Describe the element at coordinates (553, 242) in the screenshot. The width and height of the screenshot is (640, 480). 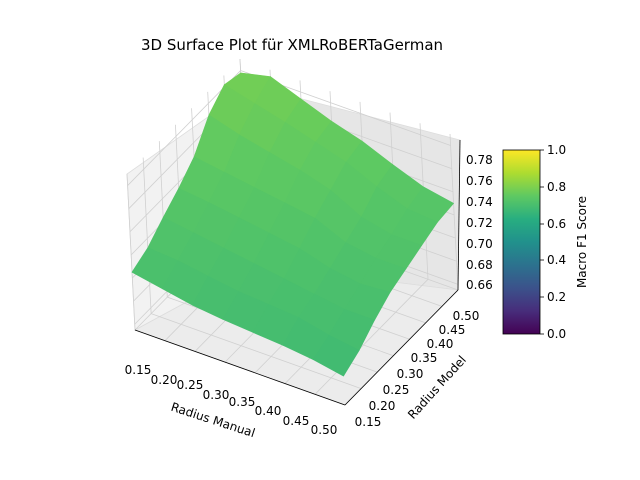
I see `colorbar-ticks: 0.0 0.2 0.4 0.6 0.8 1.0` at that location.